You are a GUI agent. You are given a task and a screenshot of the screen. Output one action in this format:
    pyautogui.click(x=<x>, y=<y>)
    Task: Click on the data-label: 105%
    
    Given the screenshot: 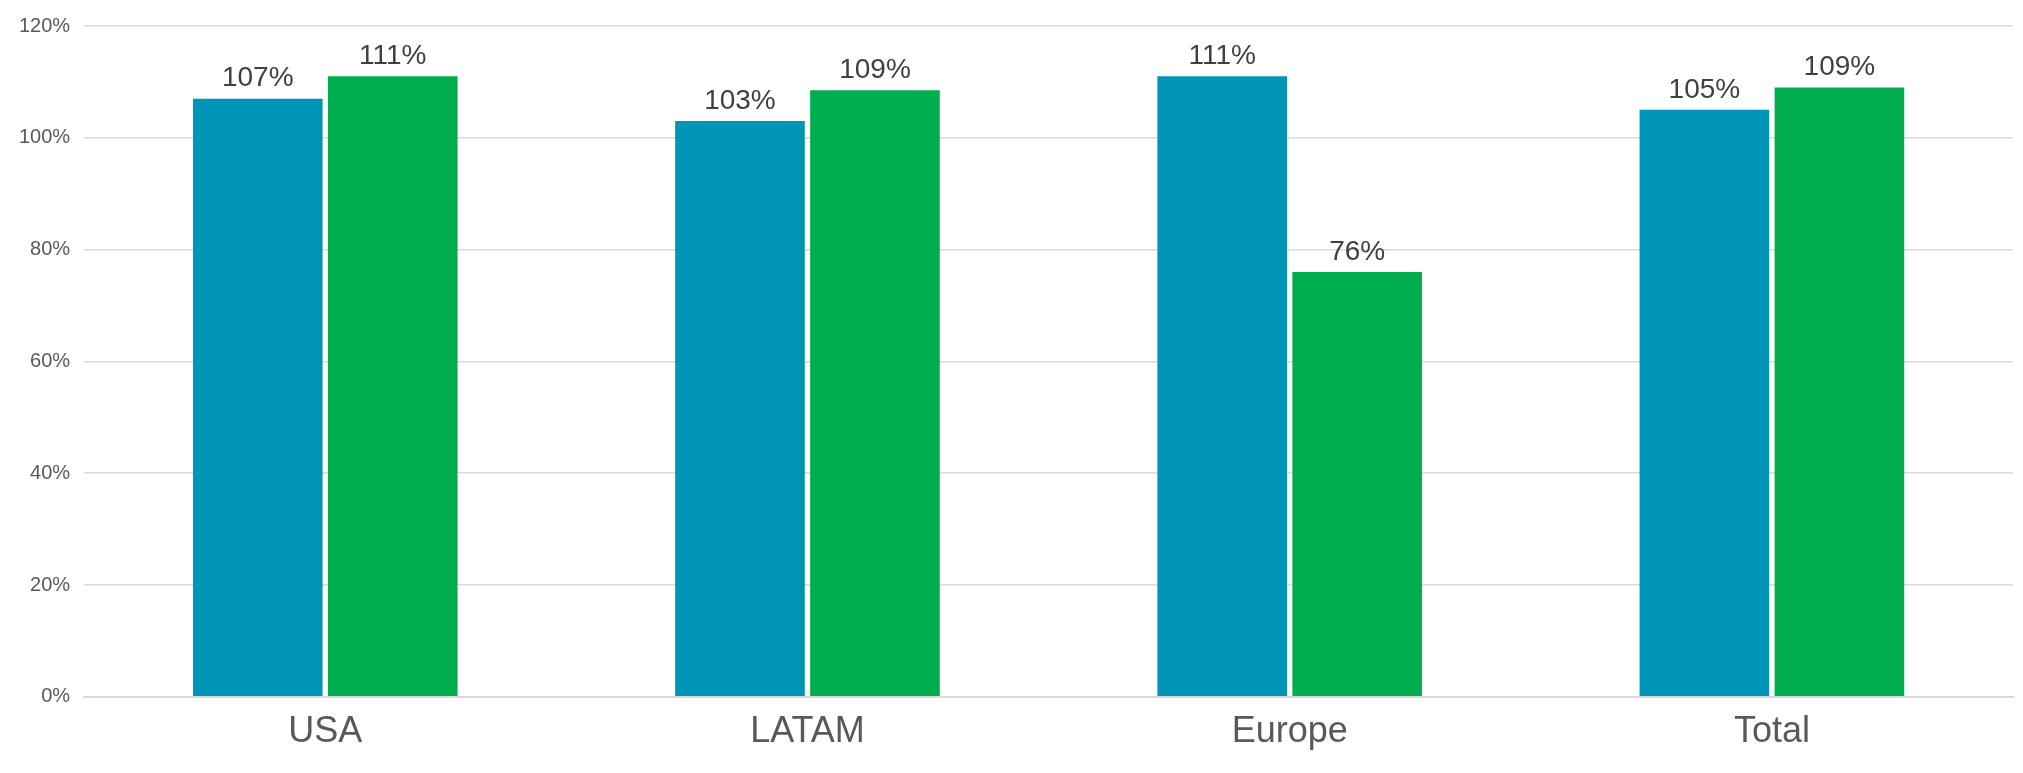 What is the action you would take?
    pyautogui.click(x=1704, y=88)
    